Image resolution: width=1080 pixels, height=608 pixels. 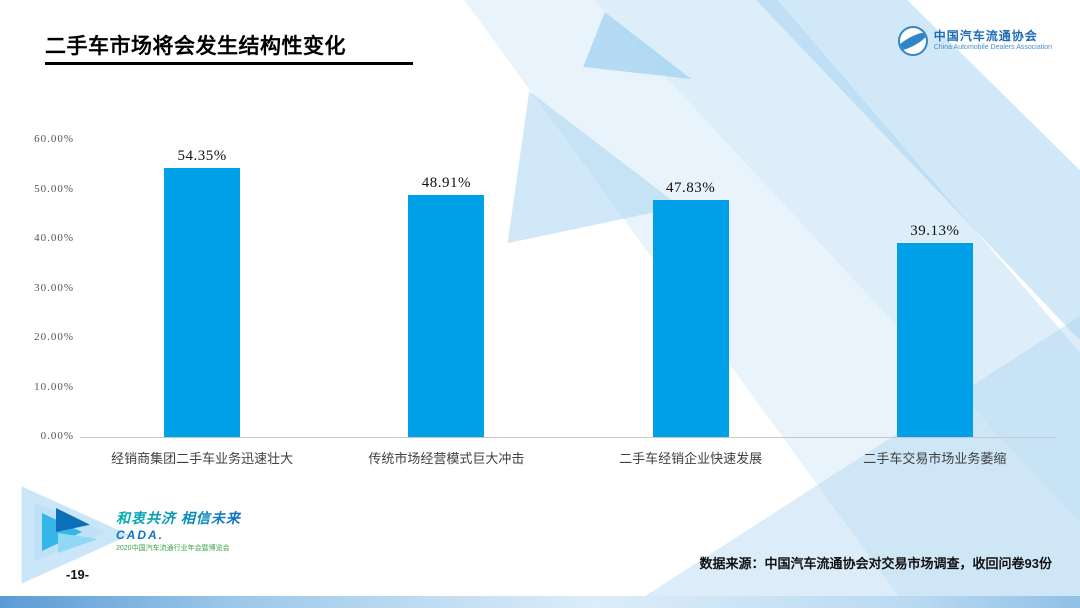 I want to click on footer-slogan: 和衷共济 相信未来, so click(x=178, y=517).